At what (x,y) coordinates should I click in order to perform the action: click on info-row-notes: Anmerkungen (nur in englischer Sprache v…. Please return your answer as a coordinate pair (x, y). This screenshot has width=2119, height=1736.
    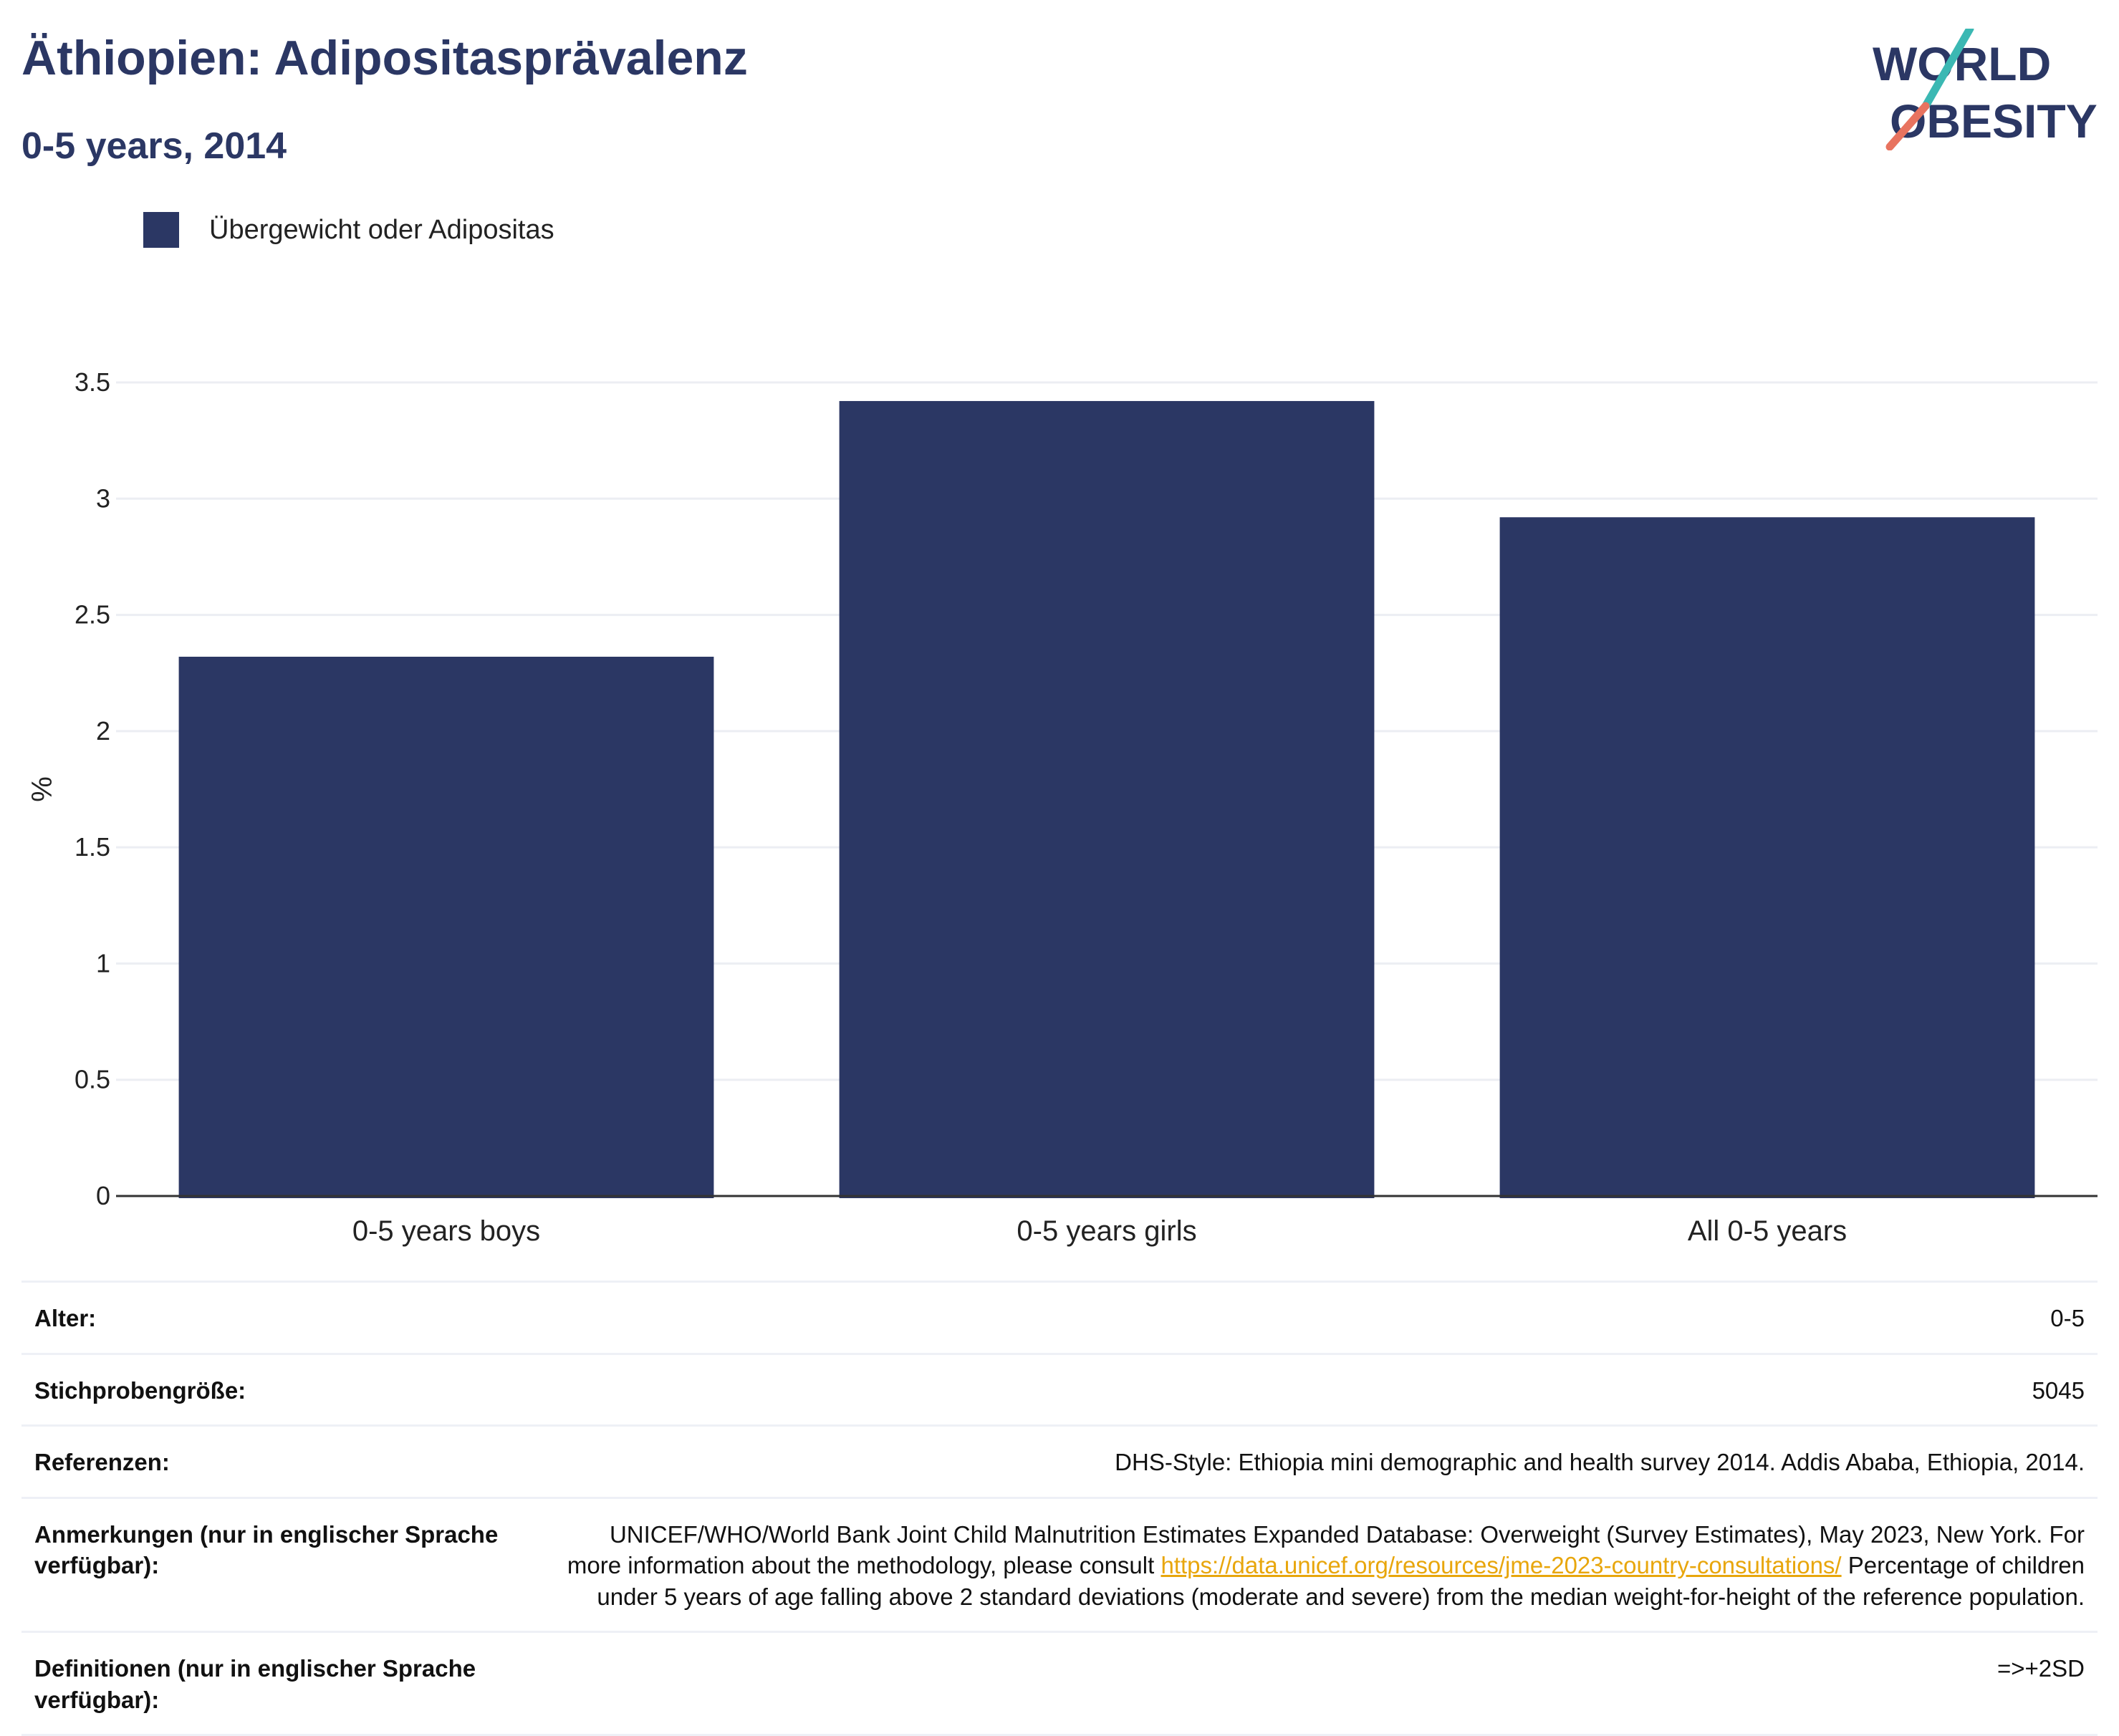
    Looking at the image, I should click on (1059, 1564).